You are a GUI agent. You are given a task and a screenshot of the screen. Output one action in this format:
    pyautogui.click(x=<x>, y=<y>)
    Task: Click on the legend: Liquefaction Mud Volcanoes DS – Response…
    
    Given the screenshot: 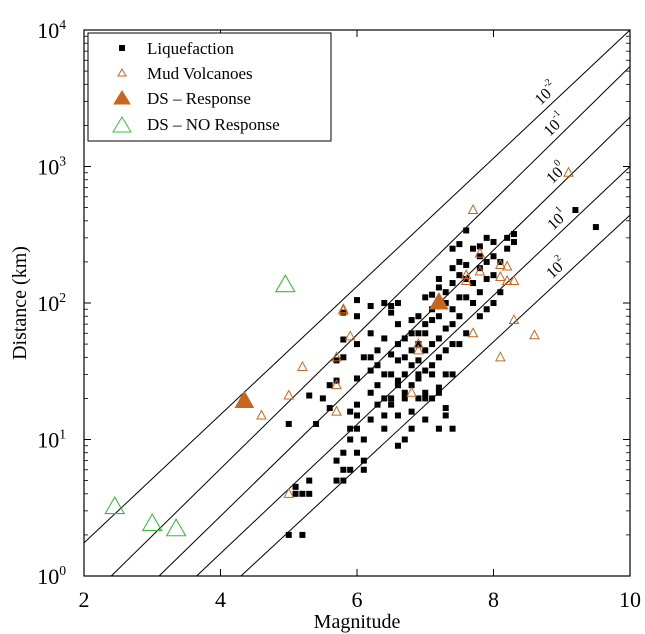 What is the action you would take?
    pyautogui.click(x=209, y=87)
    